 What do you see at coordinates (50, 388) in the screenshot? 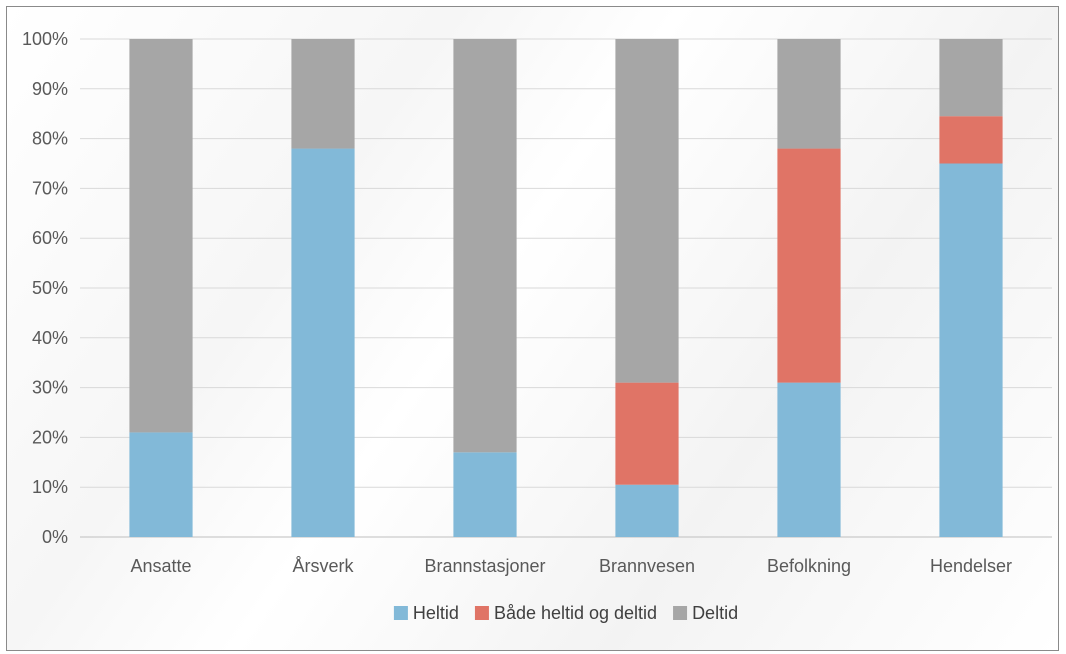
I see `y-tick-label: 30%` at bounding box center [50, 388].